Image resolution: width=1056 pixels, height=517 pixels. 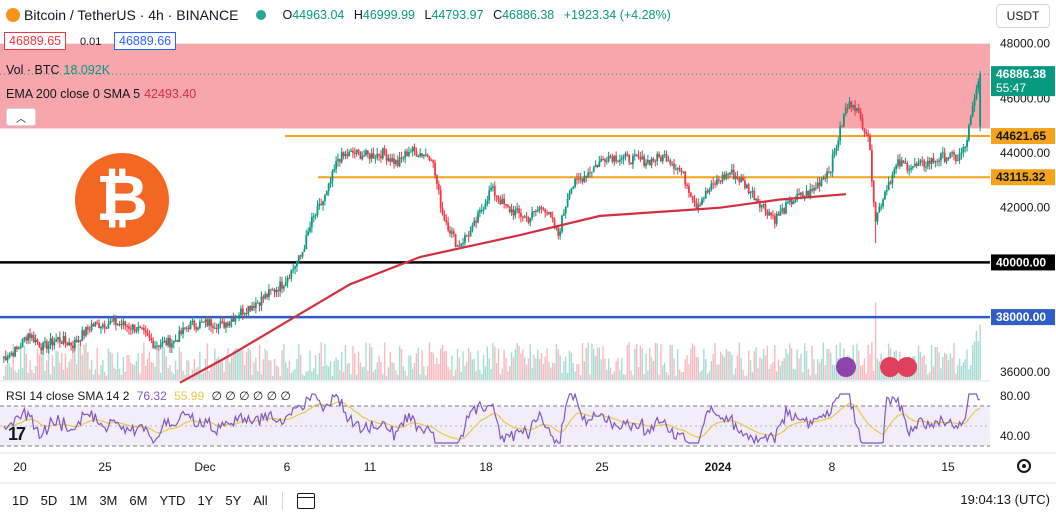 What do you see at coordinates (1025, 153) in the screenshot?
I see `y-tick-label: 44000.00` at bounding box center [1025, 153].